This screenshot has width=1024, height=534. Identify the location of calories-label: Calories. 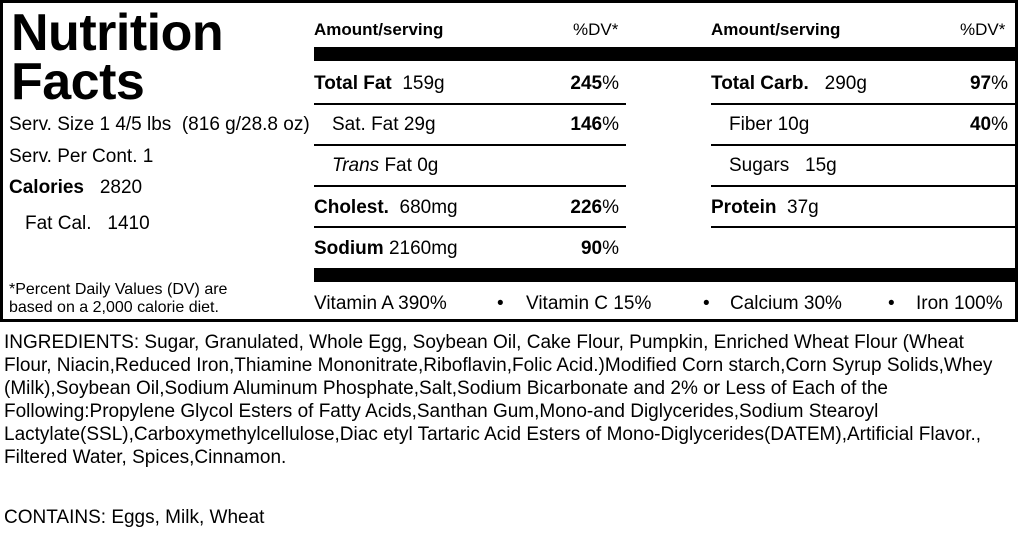
(46, 187).